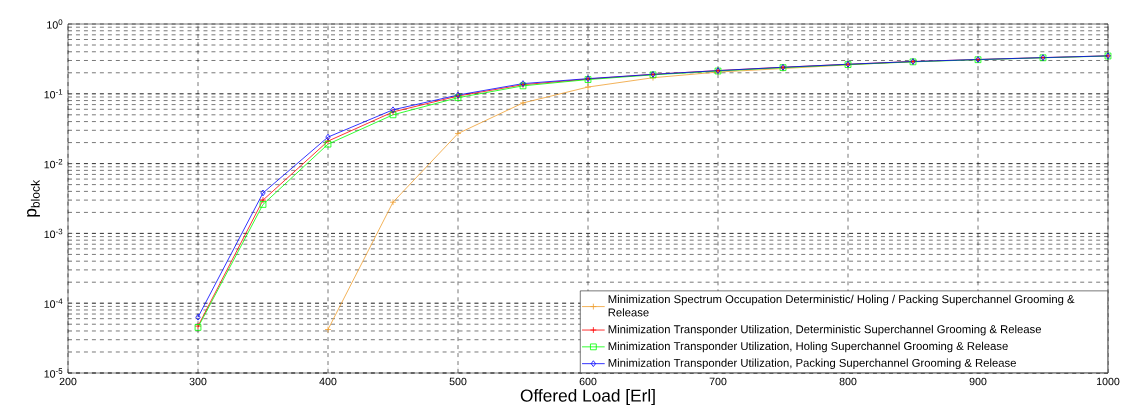 This screenshot has height=415, width=1128. What do you see at coordinates (198, 381) in the screenshot?
I see `x-tick-label: 300` at bounding box center [198, 381].